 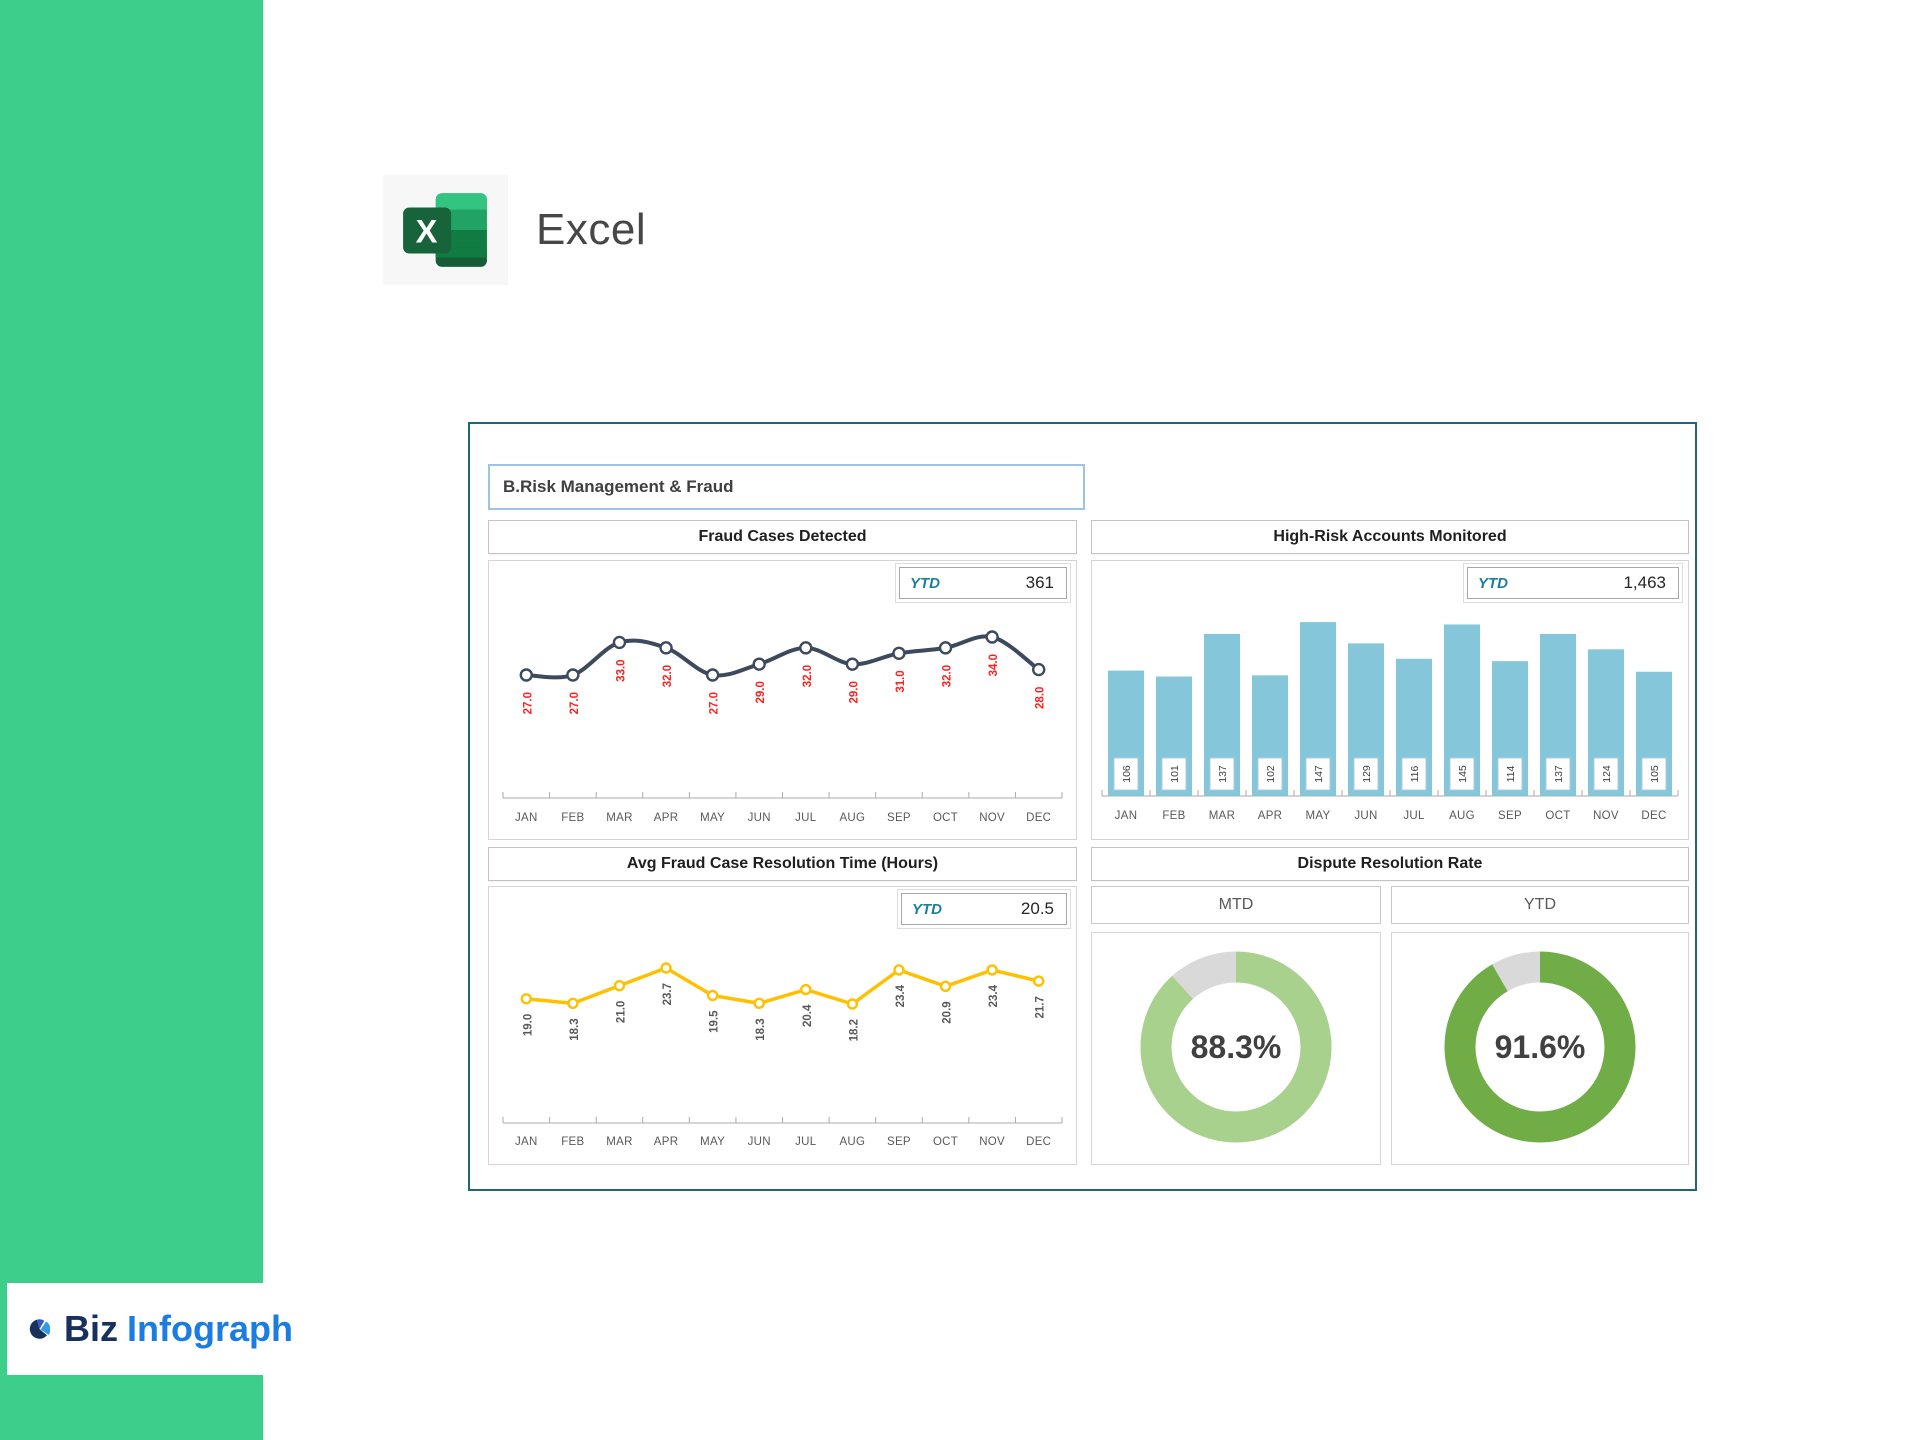 What do you see at coordinates (1463, 774) in the screenshot?
I see `svg-text: 145` at bounding box center [1463, 774].